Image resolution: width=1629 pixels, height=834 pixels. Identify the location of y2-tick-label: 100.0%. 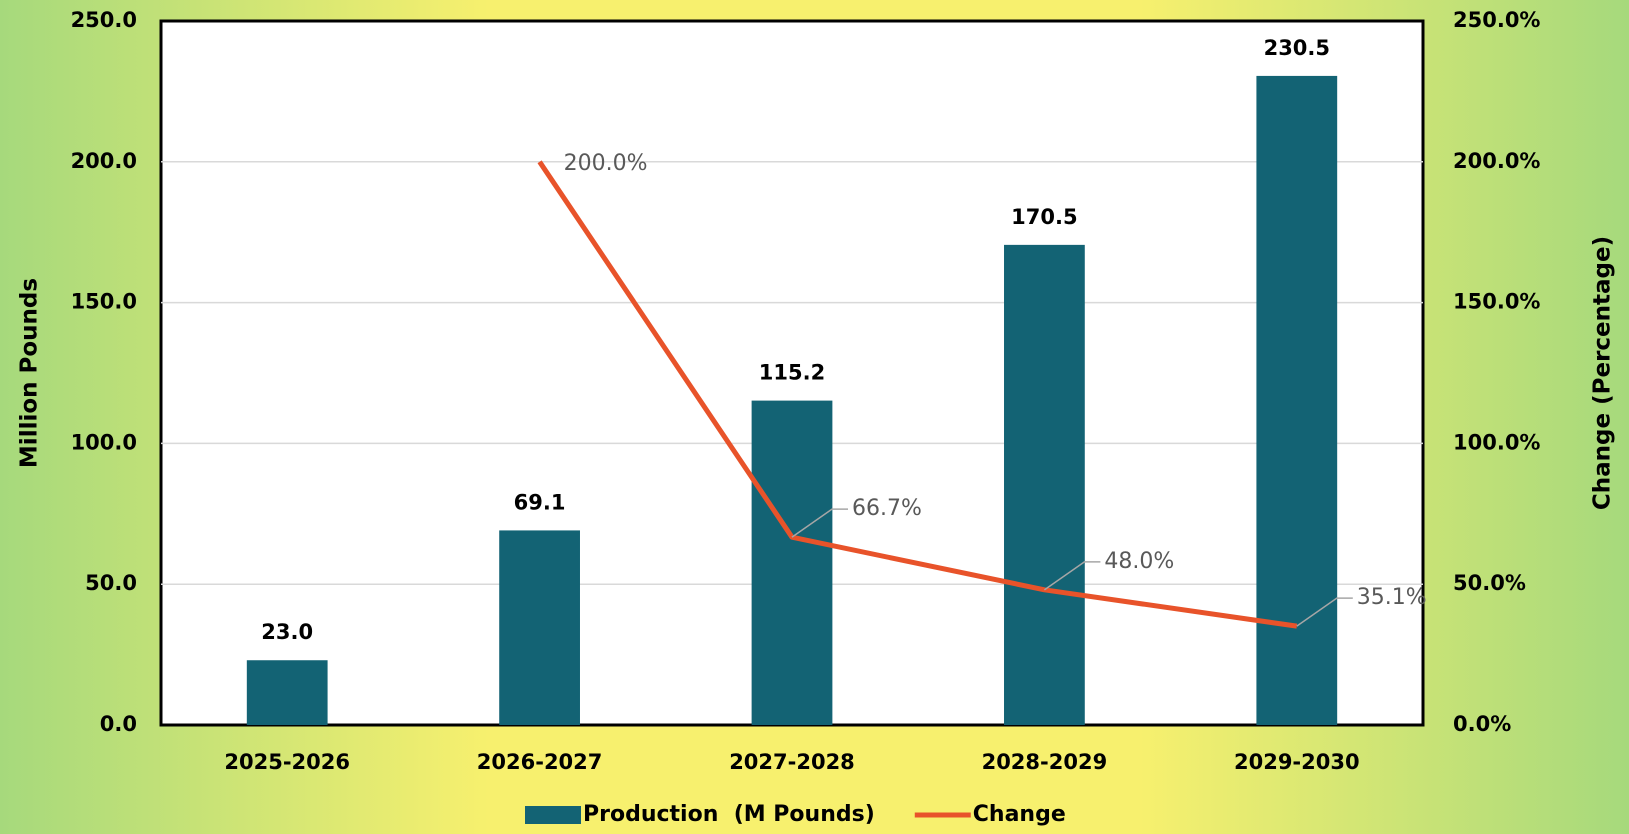
(1496, 442).